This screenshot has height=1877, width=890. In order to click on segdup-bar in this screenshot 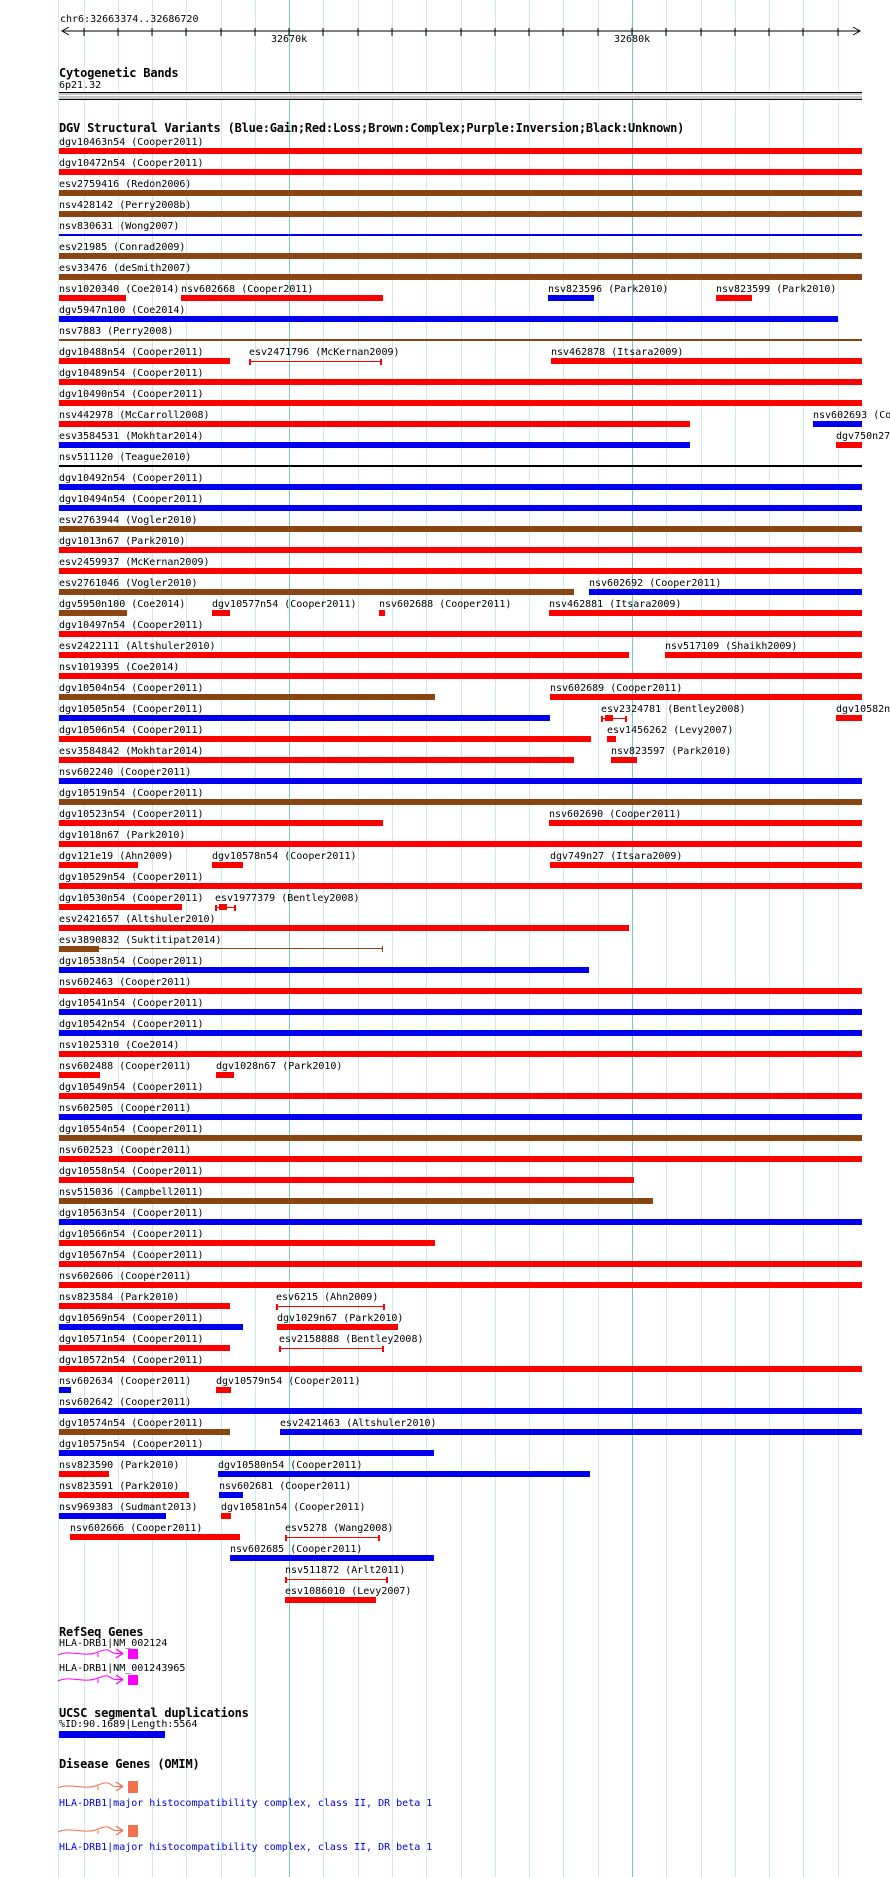, I will do `click(112, 1734)`.